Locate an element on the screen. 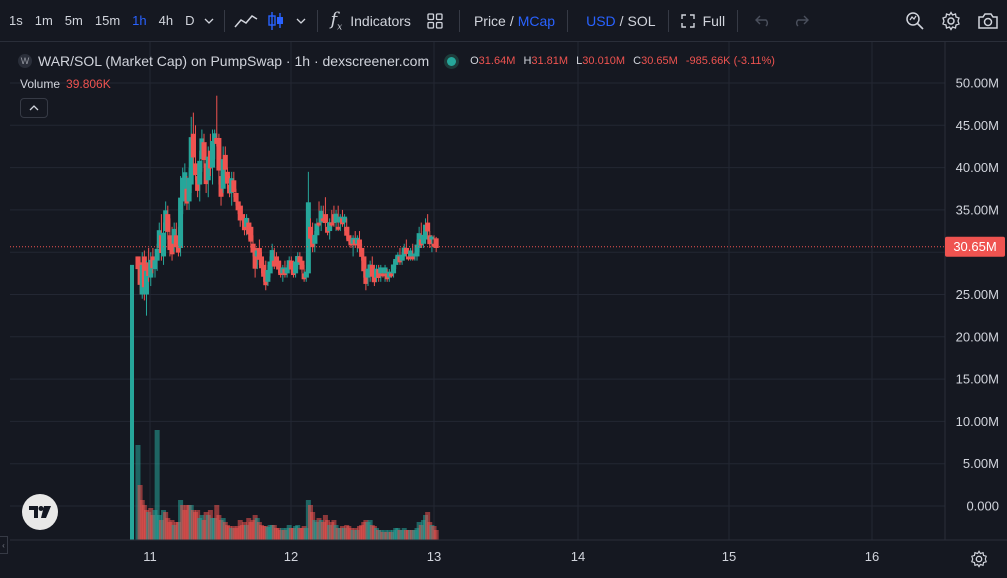  volume-value: 39.806K is located at coordinates (88, 84).